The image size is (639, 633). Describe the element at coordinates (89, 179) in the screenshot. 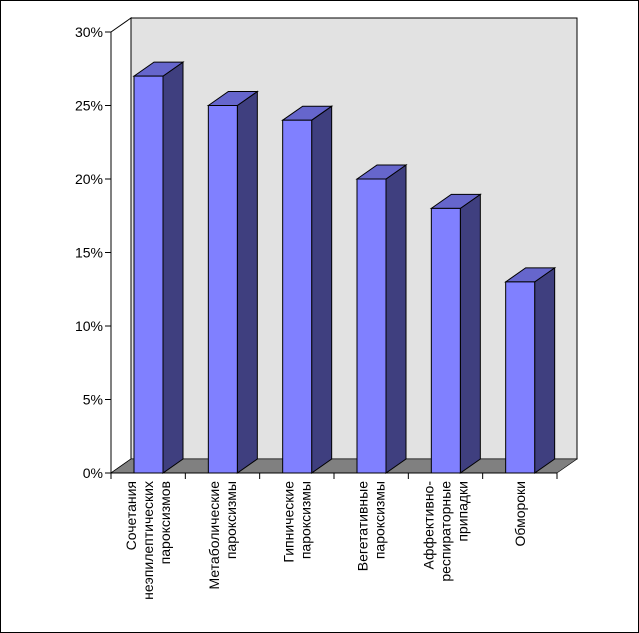

I see `y-tick-label: 20%` at that location.